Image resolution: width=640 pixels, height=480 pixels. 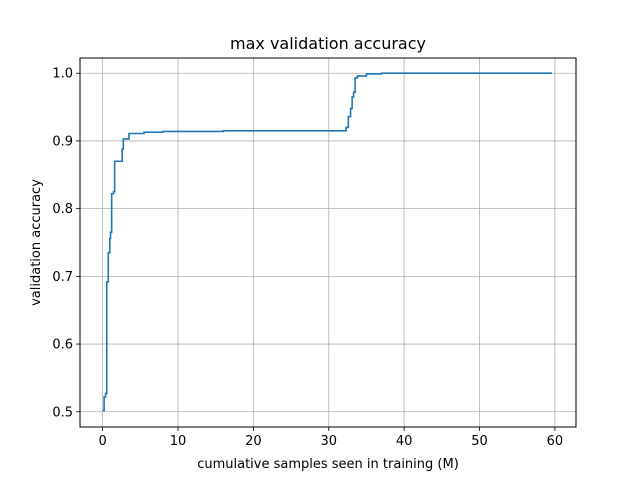 I want to click on x-tick-label: 0, so click(x=102, y=441).